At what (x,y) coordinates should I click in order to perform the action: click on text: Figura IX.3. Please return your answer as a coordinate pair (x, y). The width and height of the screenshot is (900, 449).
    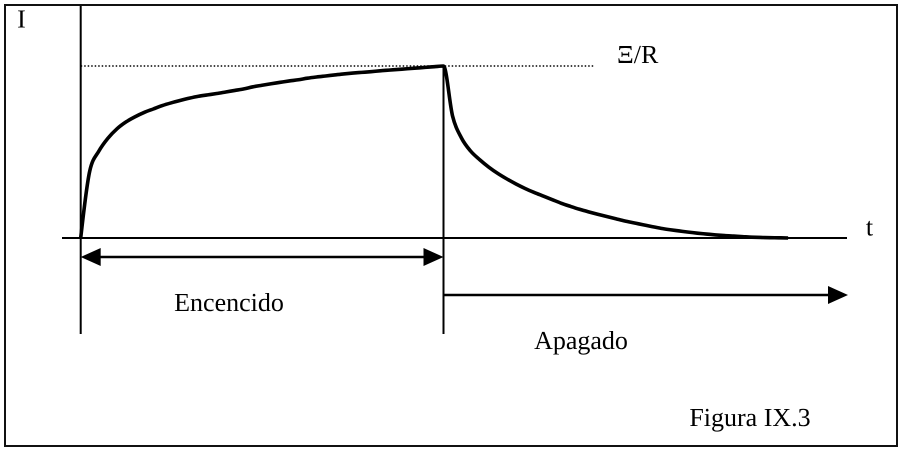
    Looking at the image, I should click on (750, 417).